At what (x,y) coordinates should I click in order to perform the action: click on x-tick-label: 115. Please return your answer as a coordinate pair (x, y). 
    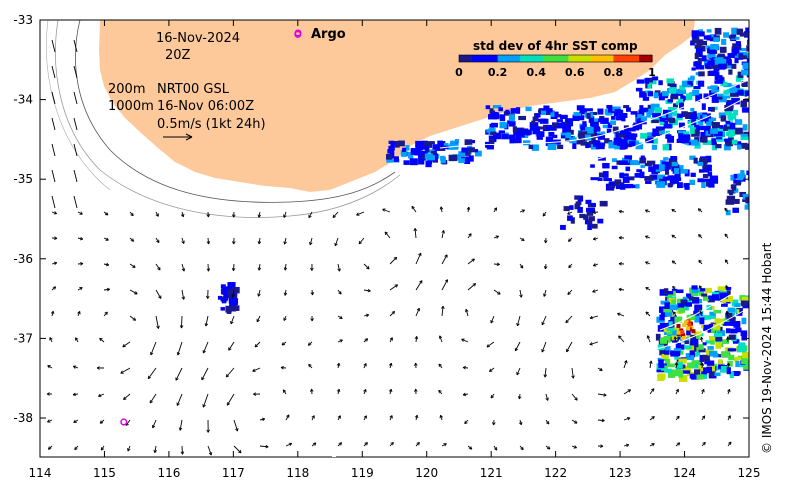
    Looking at the image, I should click on (104, 473).